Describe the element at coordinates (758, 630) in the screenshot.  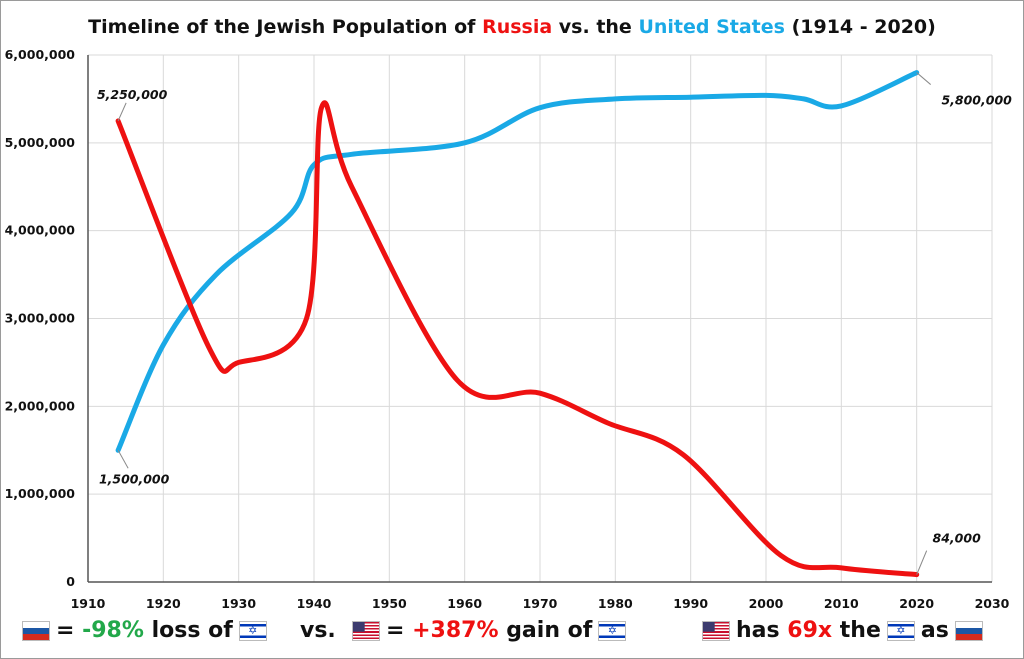
I see `has-text: has` at that location.